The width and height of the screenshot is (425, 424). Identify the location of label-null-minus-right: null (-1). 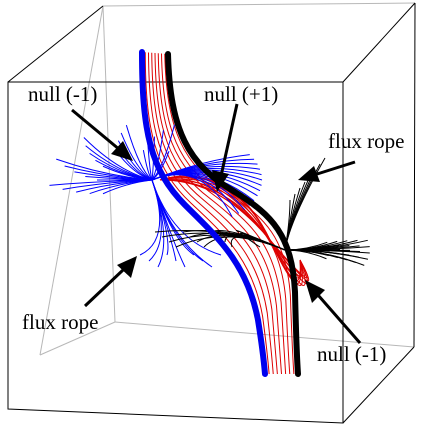
(351, 354).